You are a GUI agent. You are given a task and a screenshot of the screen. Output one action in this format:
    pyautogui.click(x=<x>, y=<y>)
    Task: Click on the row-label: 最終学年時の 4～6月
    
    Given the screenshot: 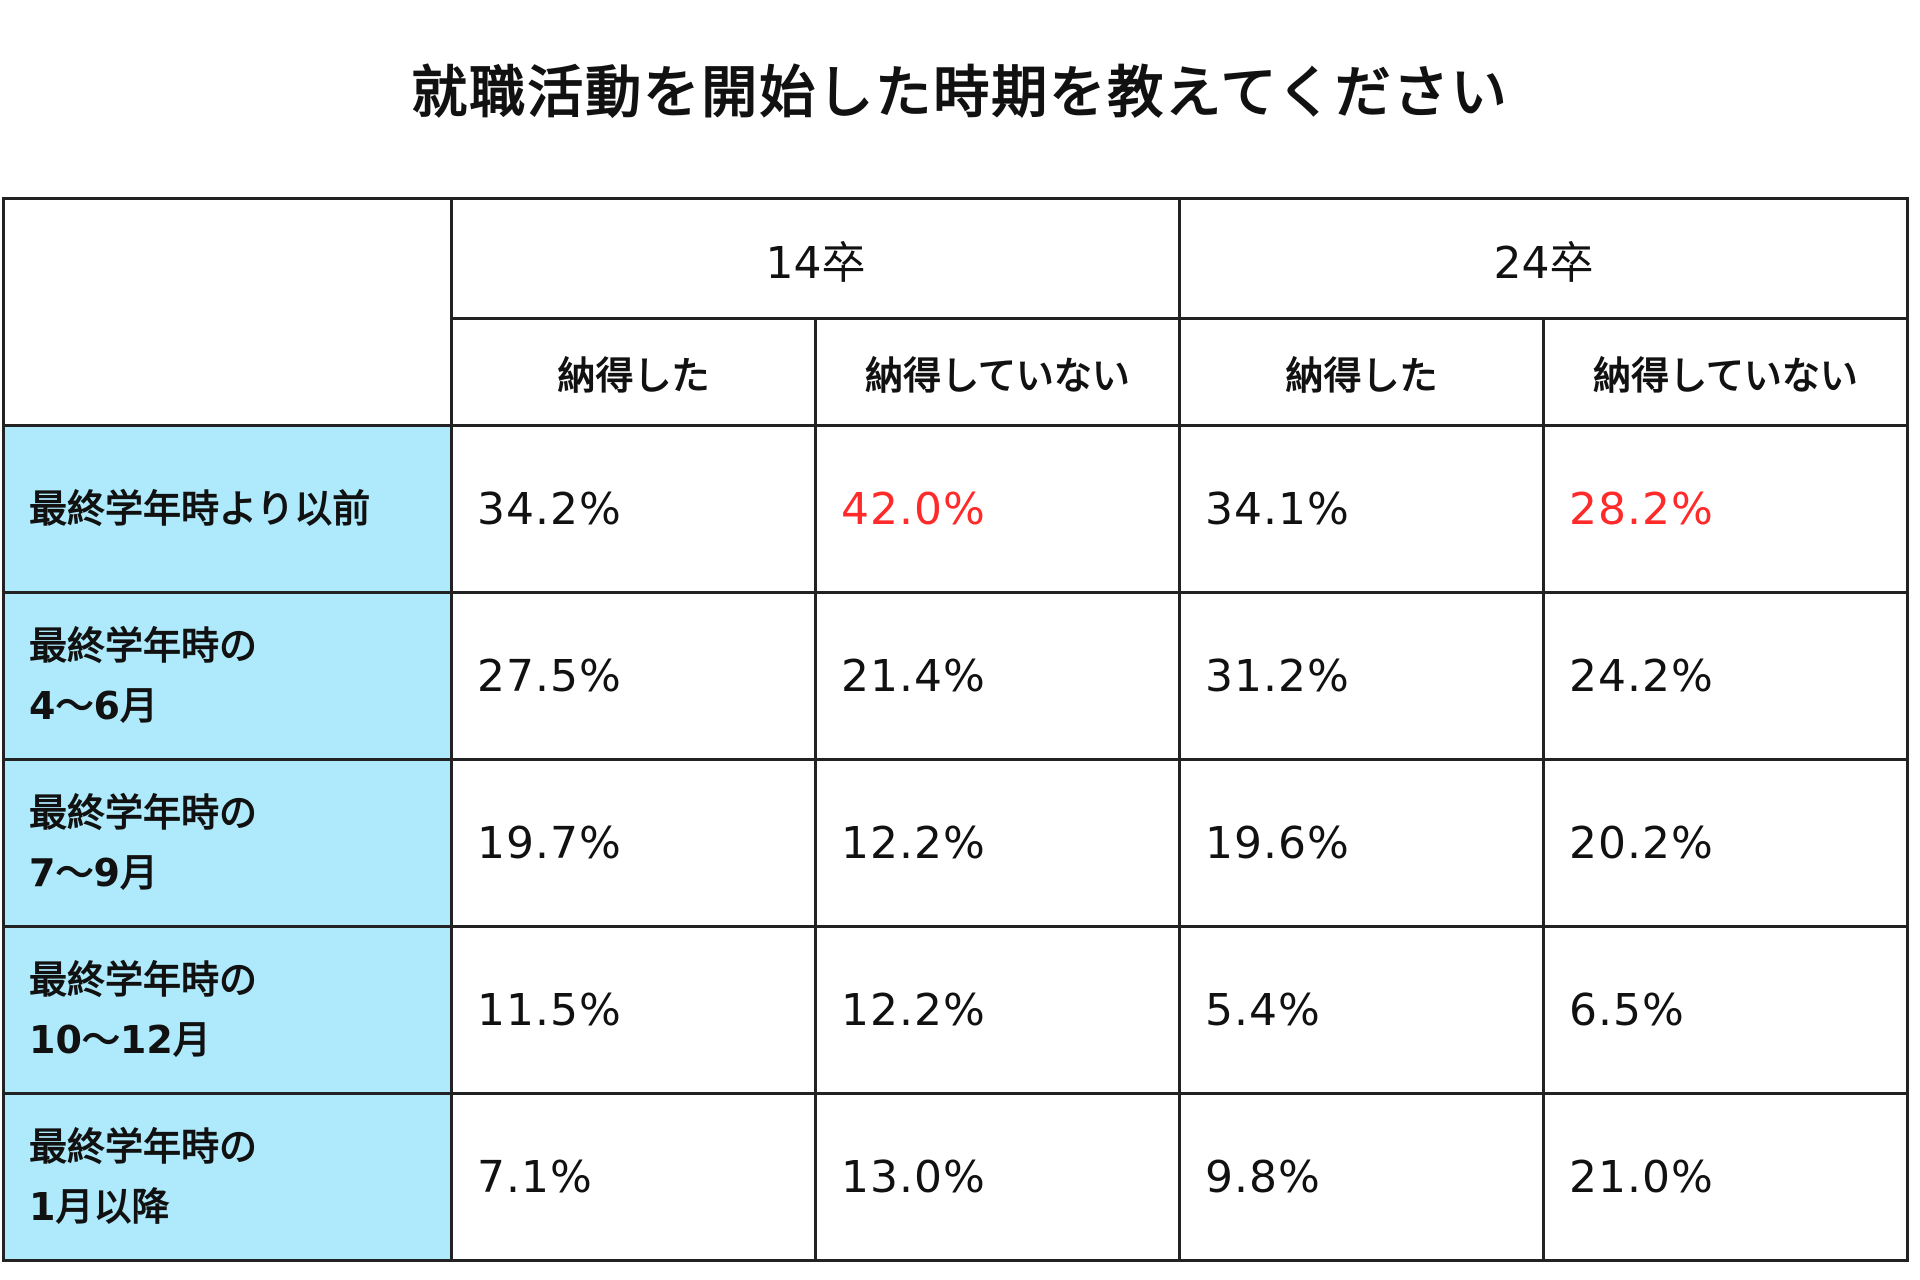 What is the action you would take?
    pyautogui.click(x=227, y=676)
    